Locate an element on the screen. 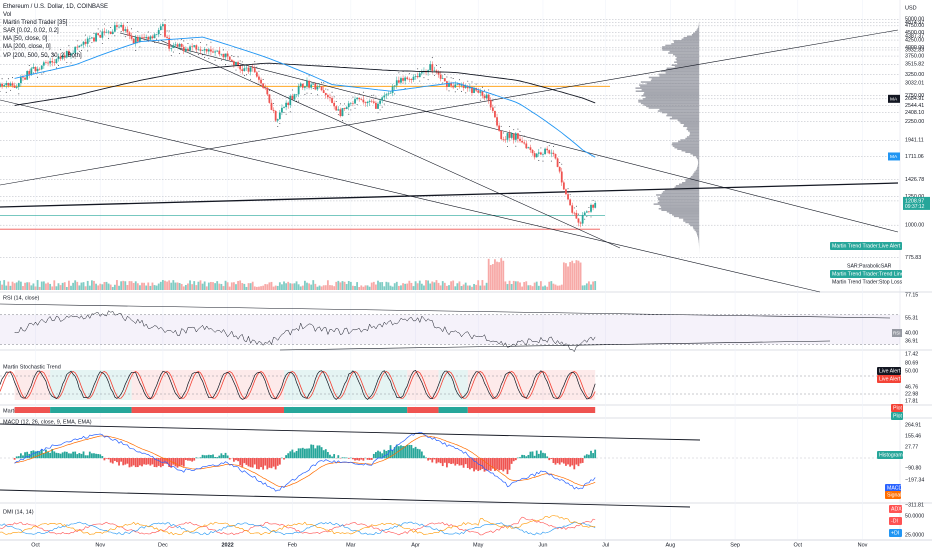 The image size is (932, 555). stoch-badge-live-alert-2: Live Alert is located at coordinates (890, 380).